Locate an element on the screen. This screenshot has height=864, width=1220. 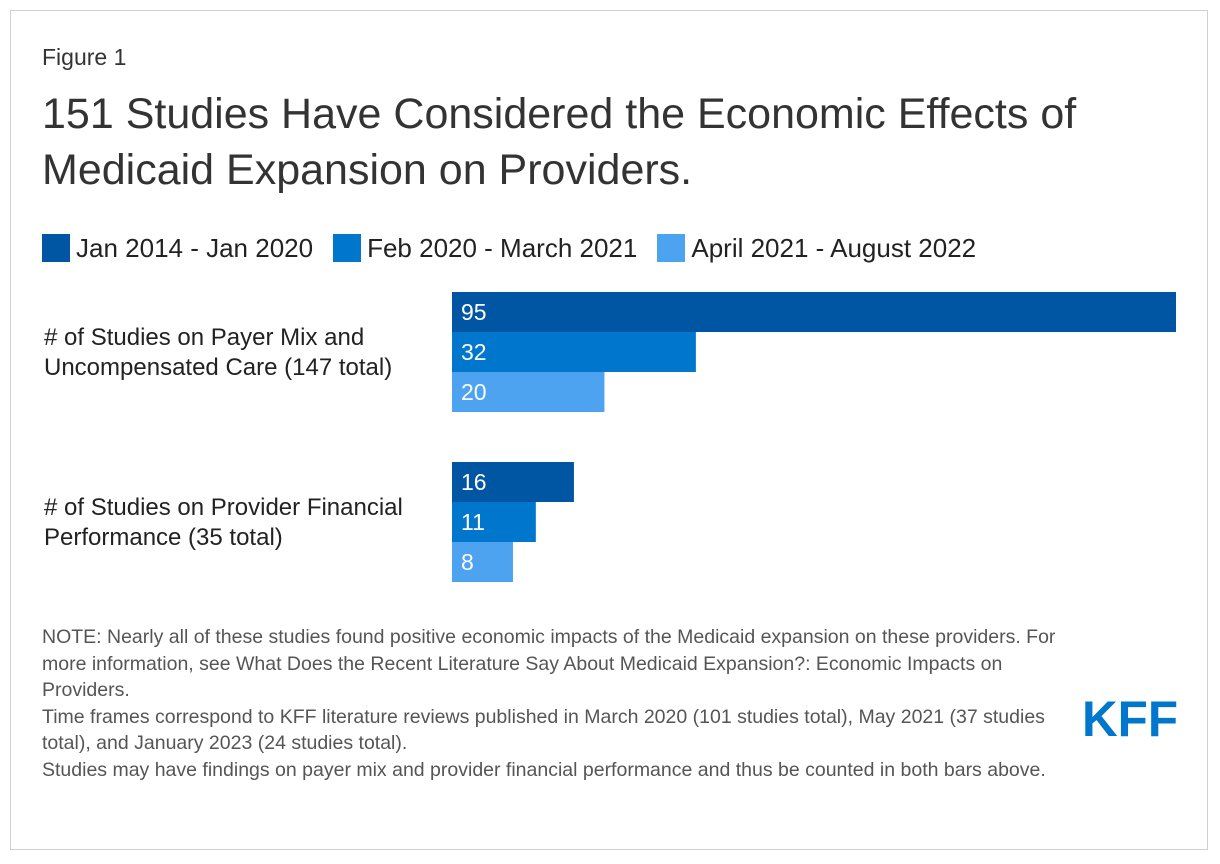
category-label-line: Performance (35 total) is located at coordinates (163, 537).